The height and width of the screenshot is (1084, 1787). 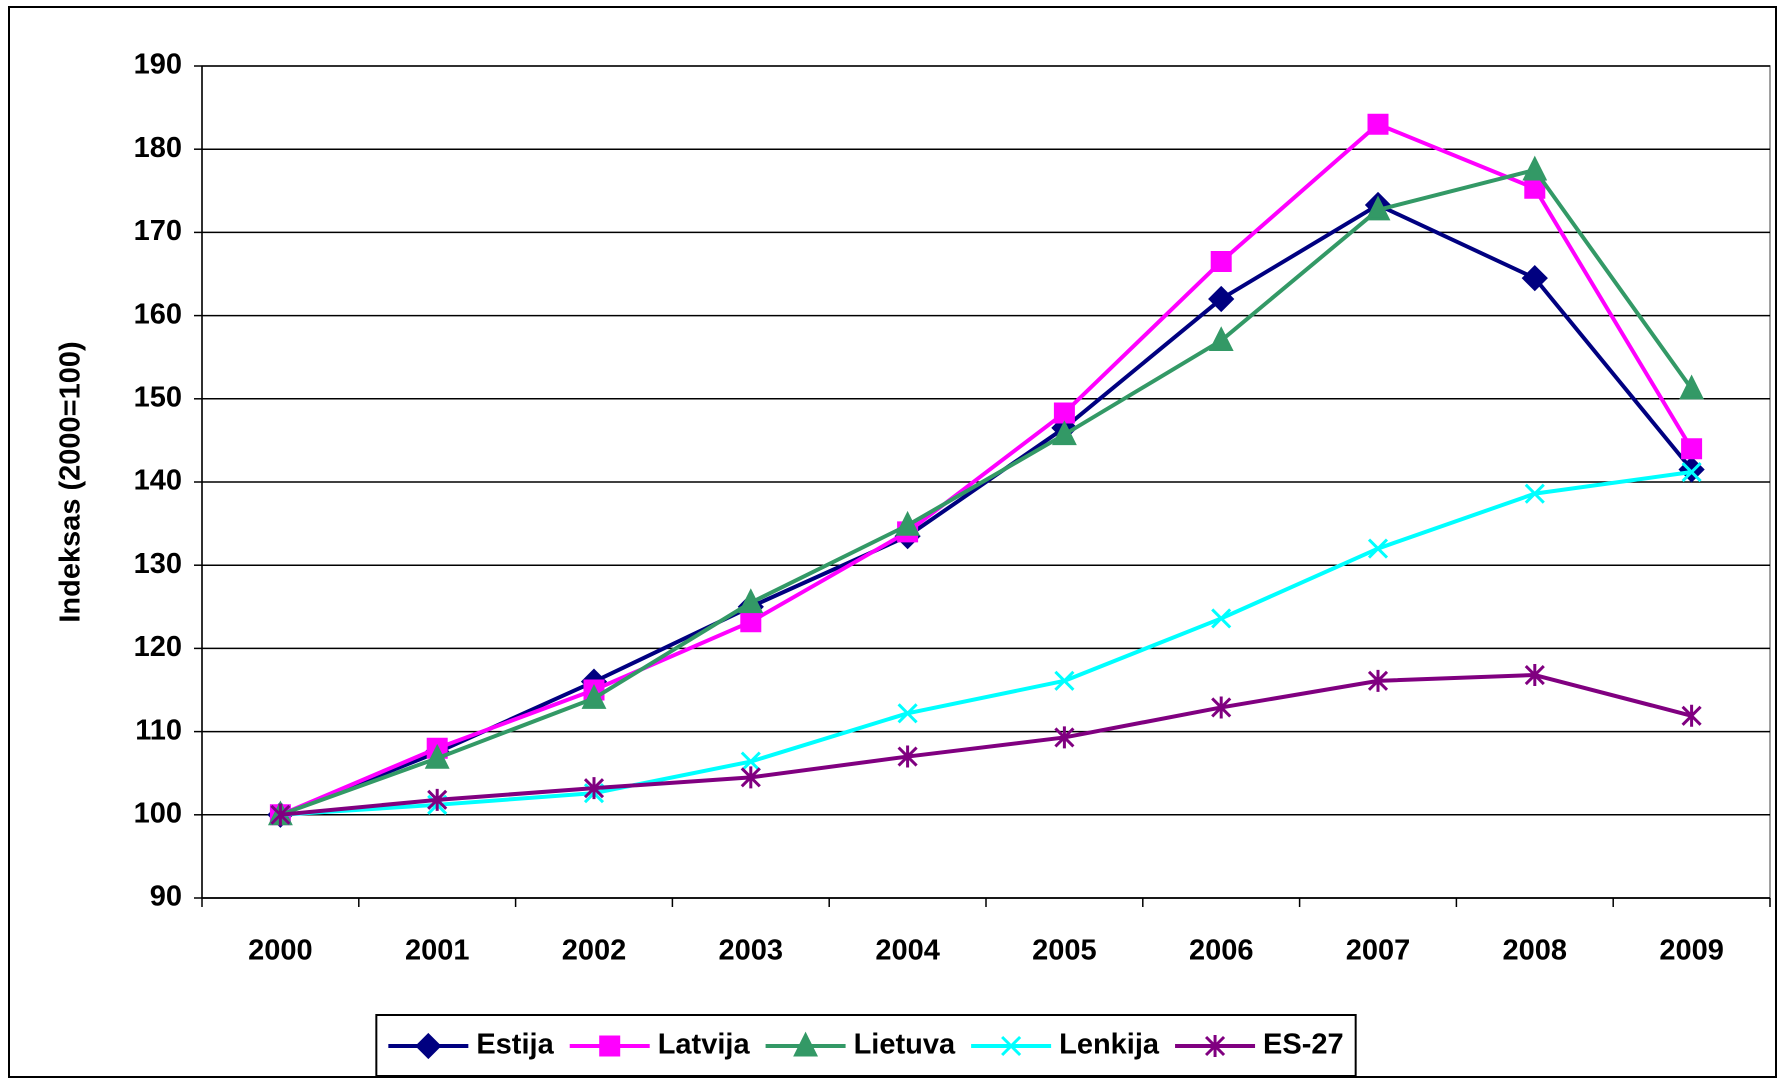 I want to click on legend-label: ES-27, so click(x=1303, y=1045).